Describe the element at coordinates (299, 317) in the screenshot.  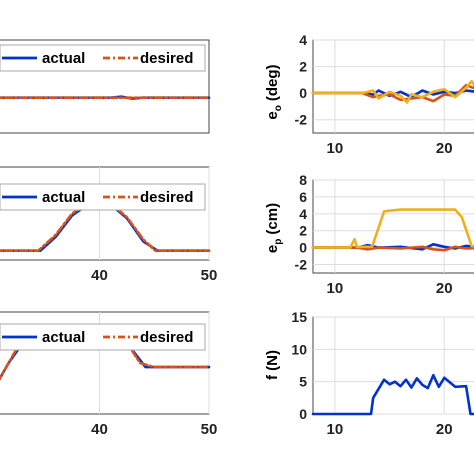
I see `y-tick-label-right-3: 15` at that location.